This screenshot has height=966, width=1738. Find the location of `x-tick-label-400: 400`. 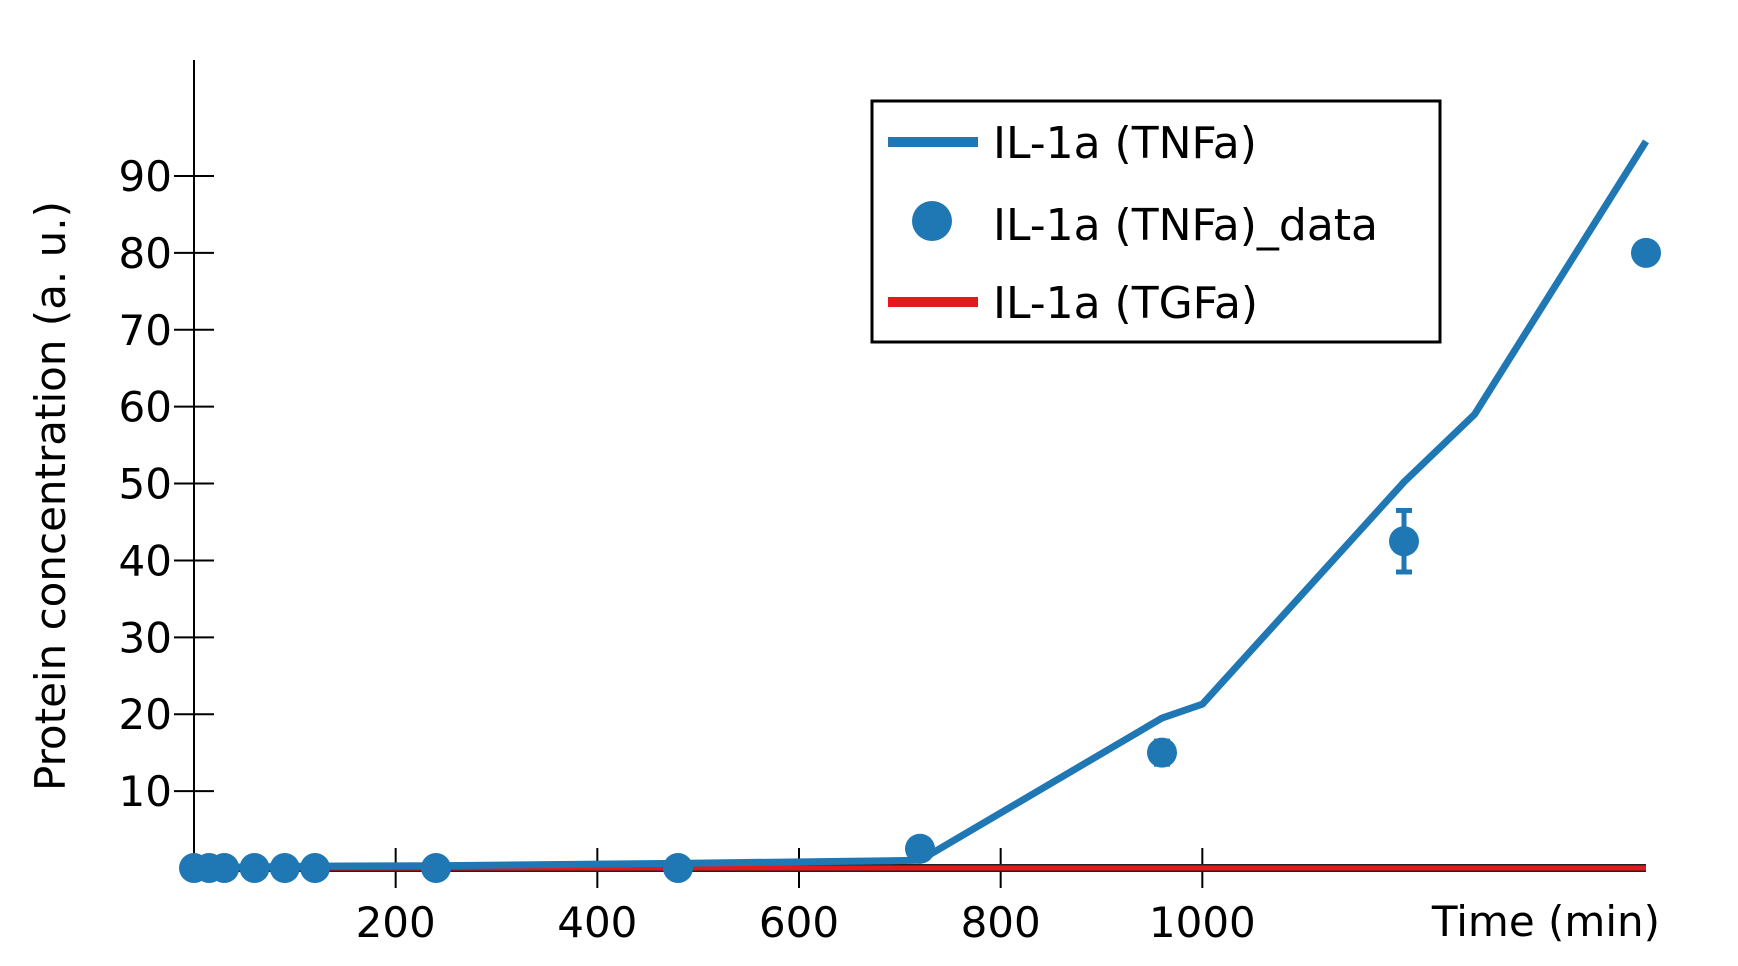

x-tick-label-400: 400 is located at coordinates (597, 922).